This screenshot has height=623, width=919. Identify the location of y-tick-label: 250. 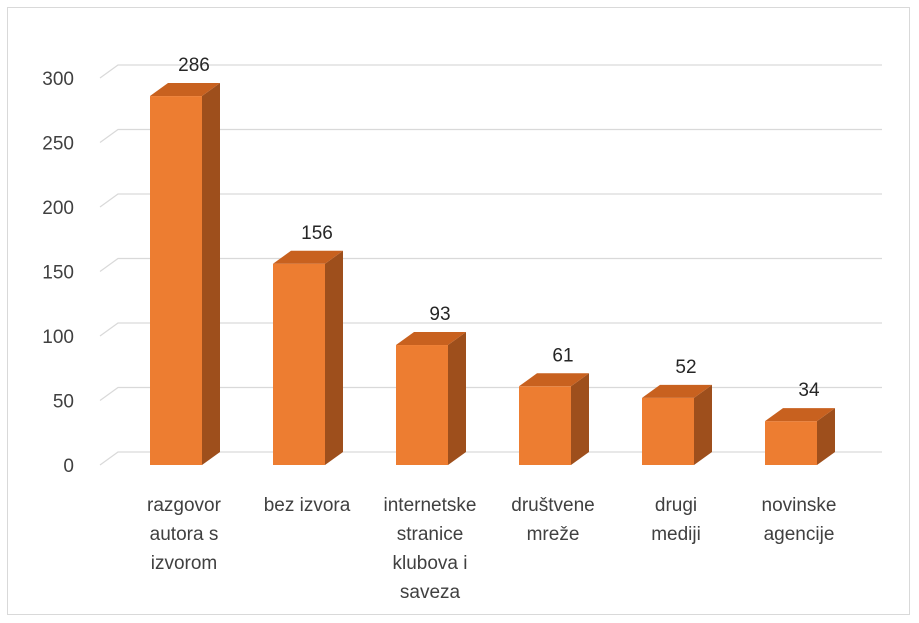
(58, 144).